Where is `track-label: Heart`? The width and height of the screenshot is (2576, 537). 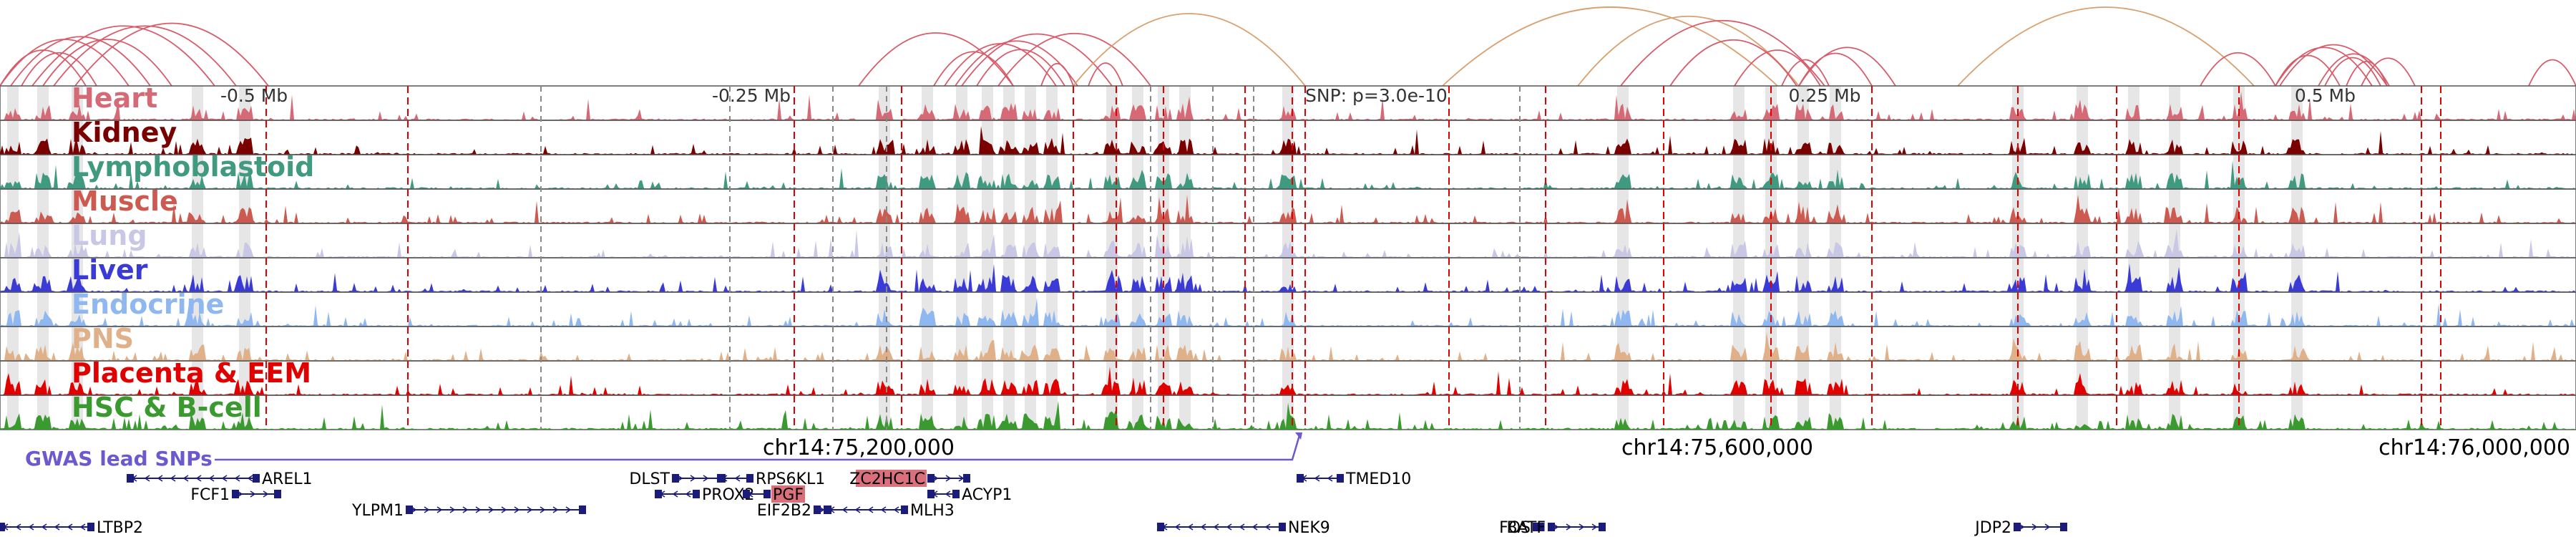
track-label: Heart is located at coordinates (114, 98).